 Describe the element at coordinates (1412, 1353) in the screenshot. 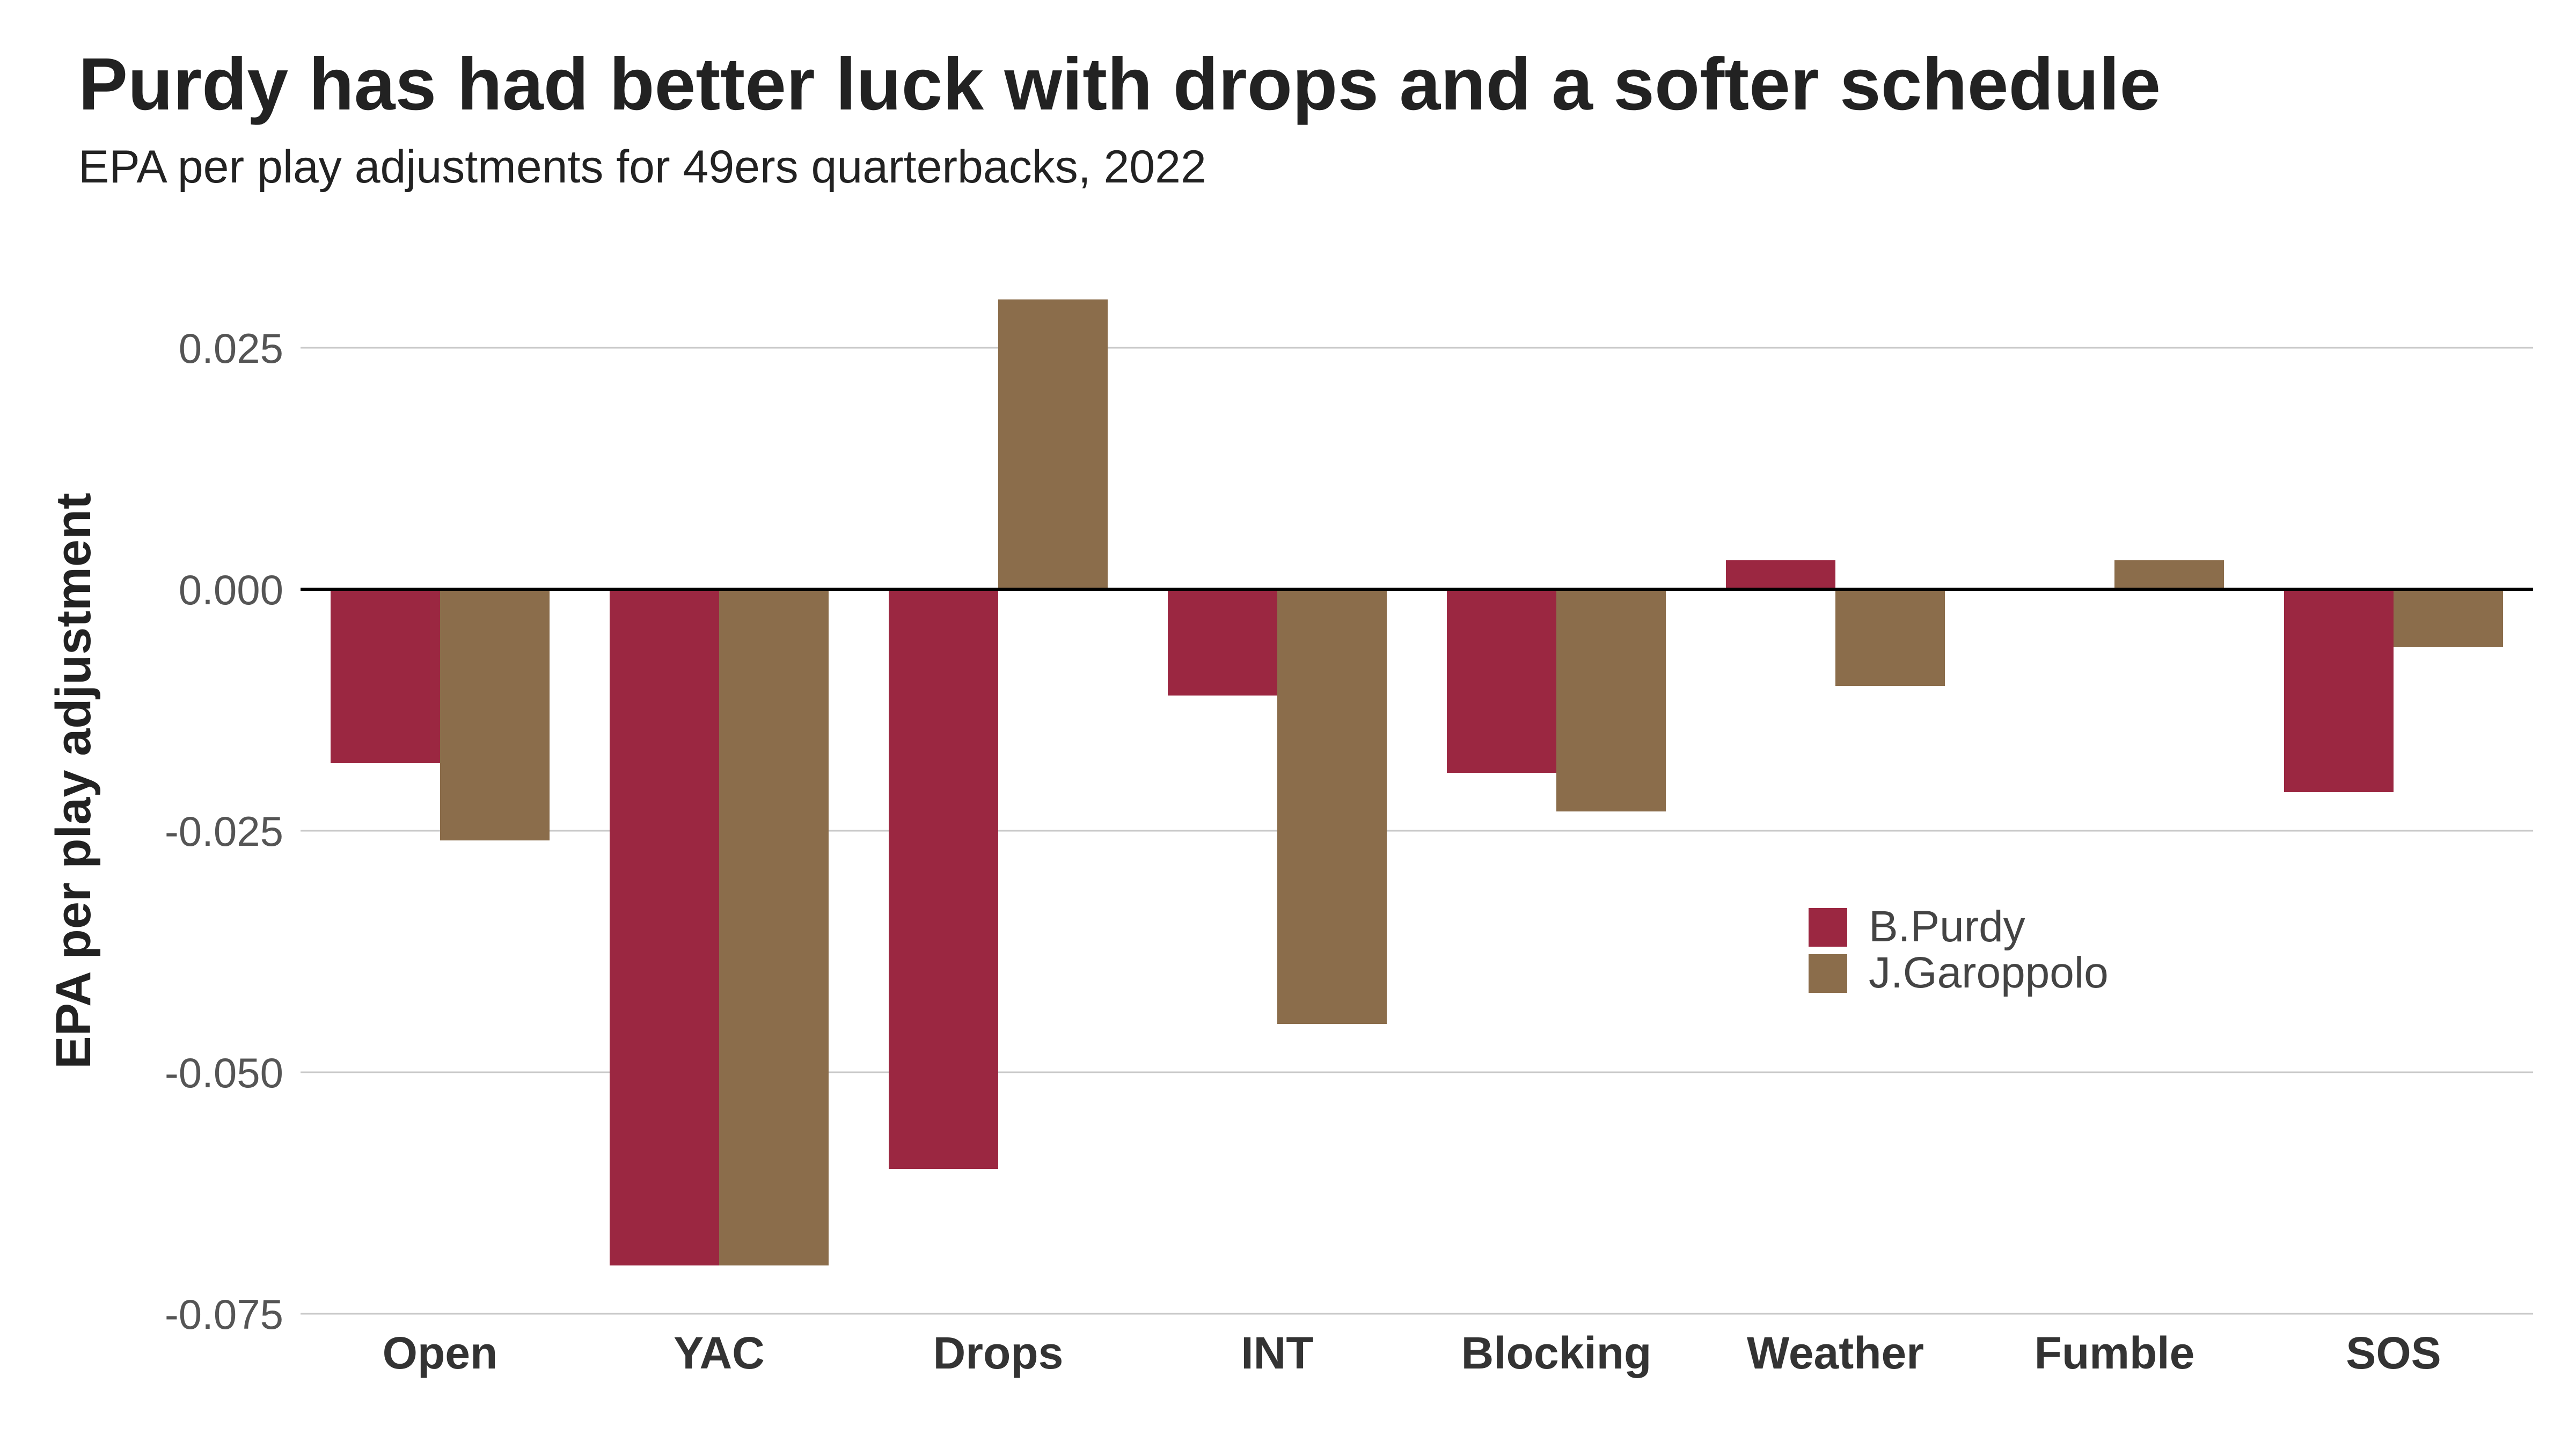

I see `x-axis-categories: Open YAC Drops INT Blocking Weather Fumble SOS` at that location.